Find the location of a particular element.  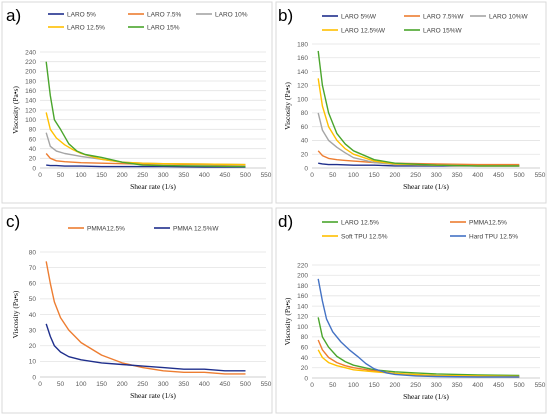

panel-c-ytick-label: 60 is located at coordinates (33, 284).